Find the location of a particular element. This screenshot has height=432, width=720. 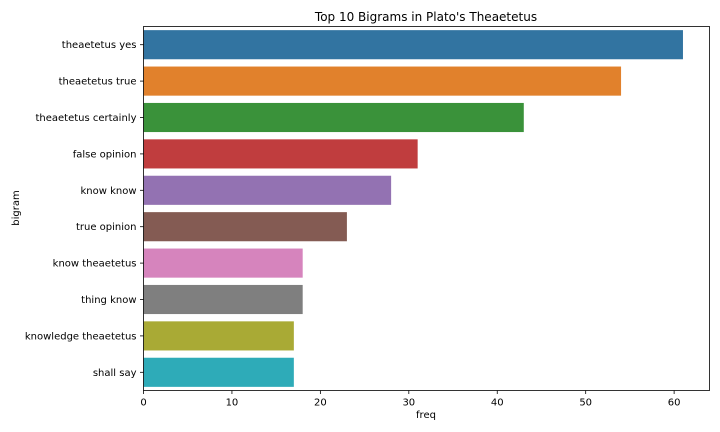

x-tick-label-6: 60 is located at coordinates (674, 403).